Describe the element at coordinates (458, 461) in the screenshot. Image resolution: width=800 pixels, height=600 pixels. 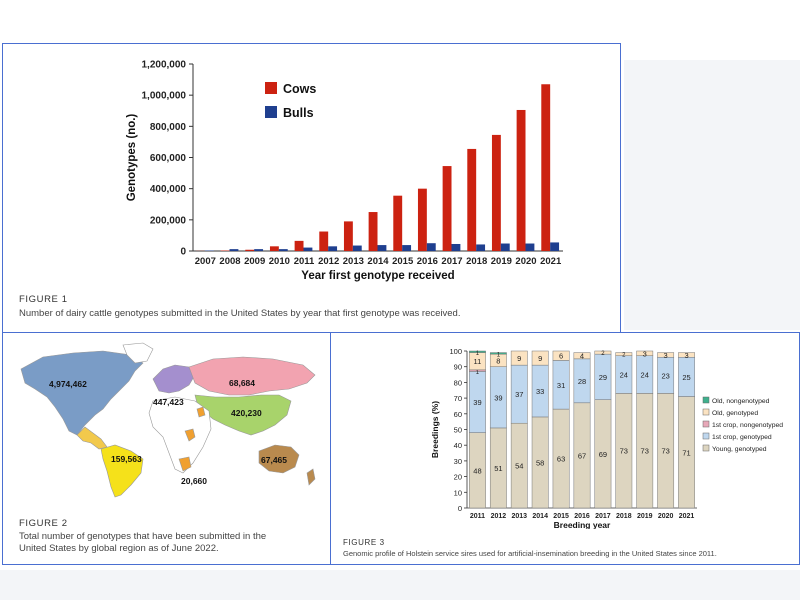
I see `y-tick-label: 30` at that location.